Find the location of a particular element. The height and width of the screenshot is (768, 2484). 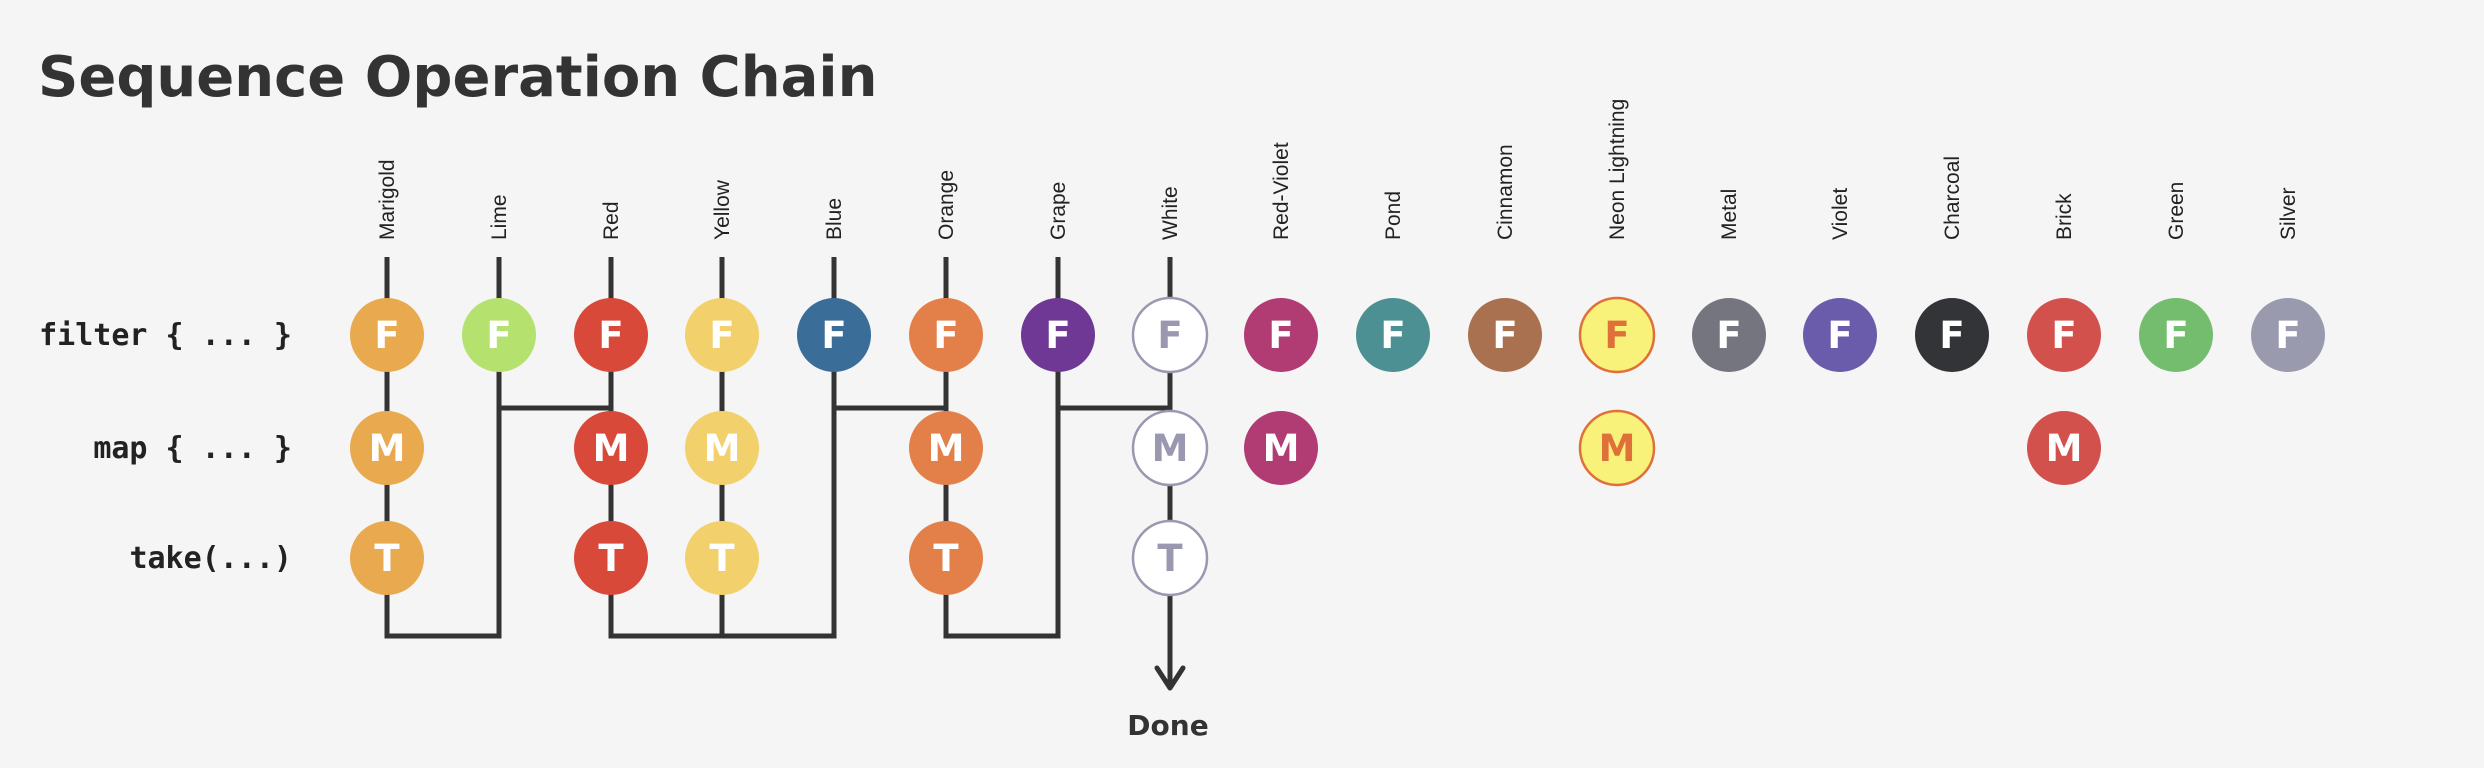

map-node-marigold: M is located at coordinates (387, 448).